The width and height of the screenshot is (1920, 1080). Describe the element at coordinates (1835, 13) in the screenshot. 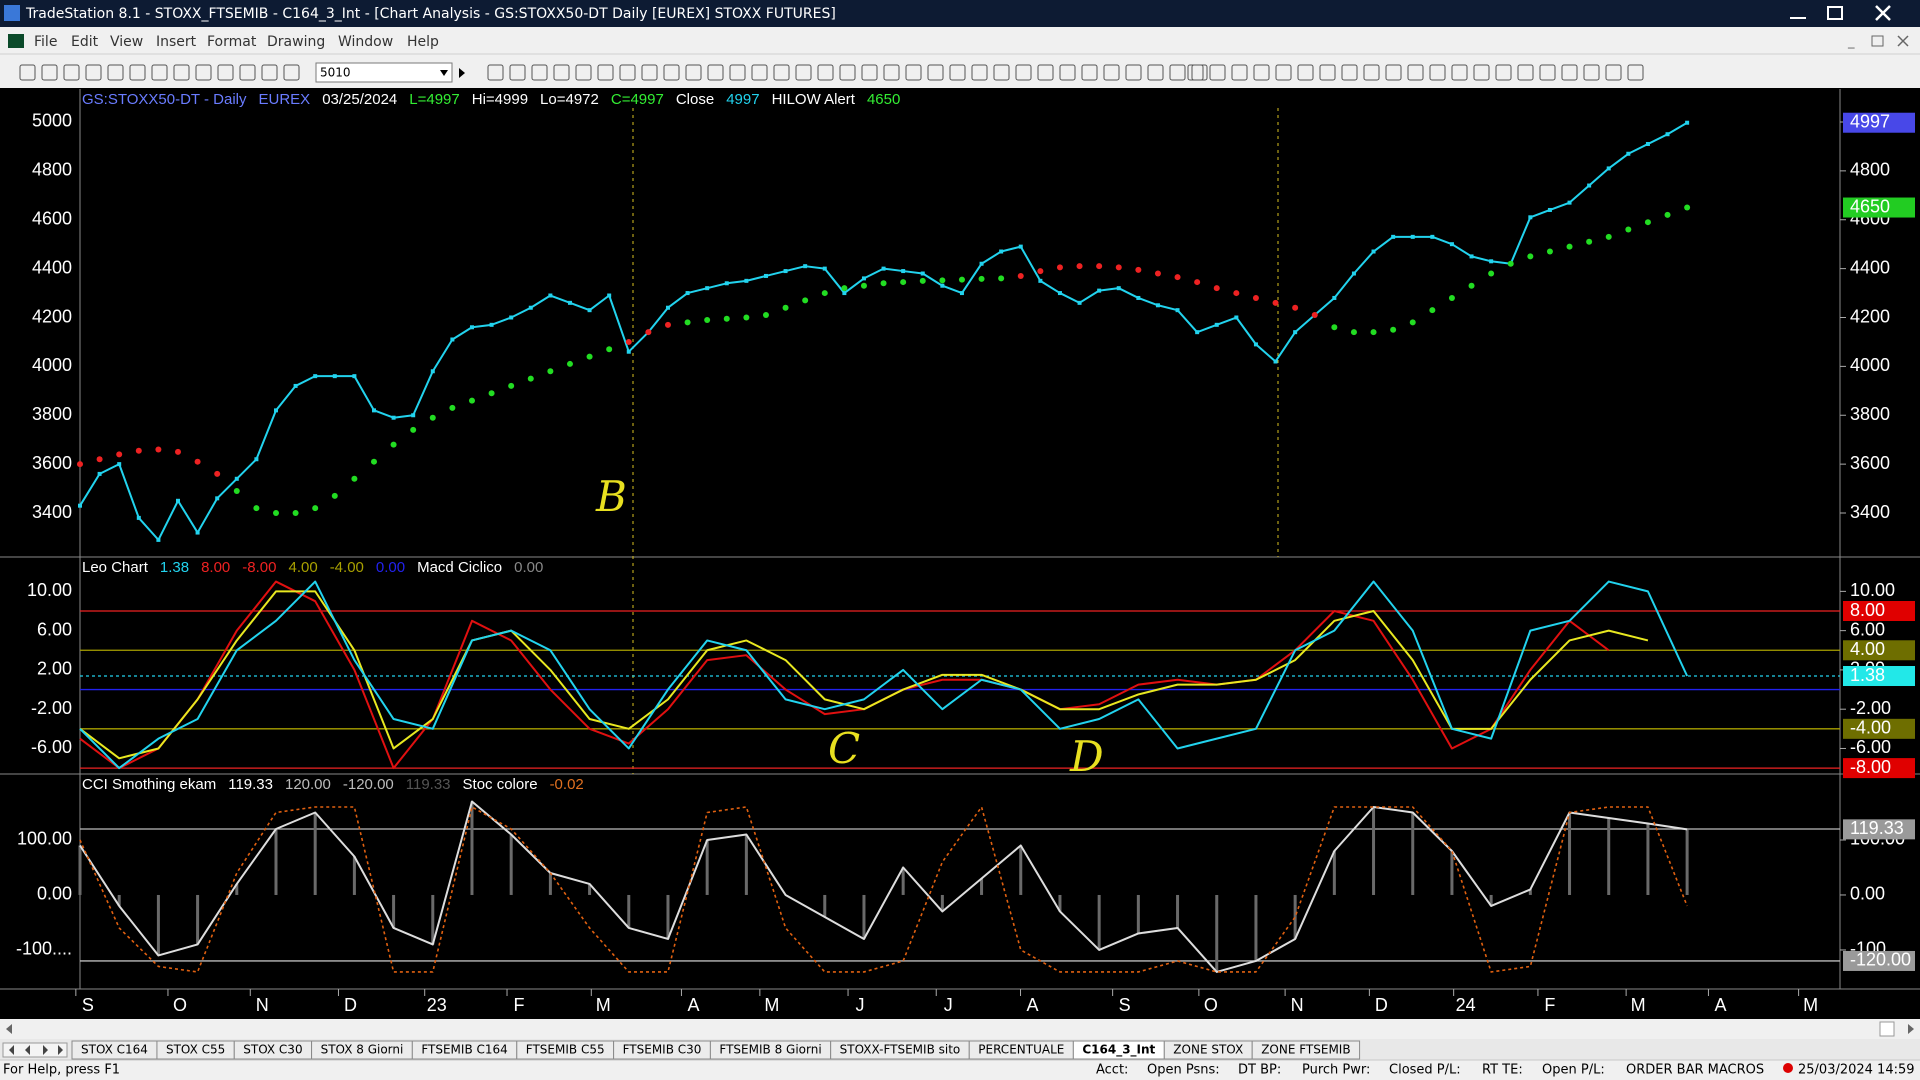

I see `restore-button` at that location.